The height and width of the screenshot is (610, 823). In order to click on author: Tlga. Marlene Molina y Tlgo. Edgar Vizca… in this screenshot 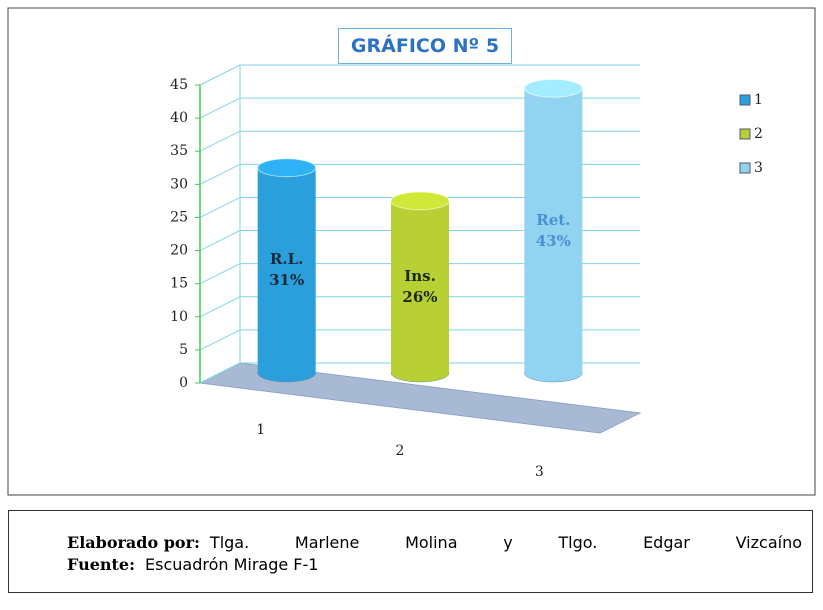, I will do `click(505, 542)`.